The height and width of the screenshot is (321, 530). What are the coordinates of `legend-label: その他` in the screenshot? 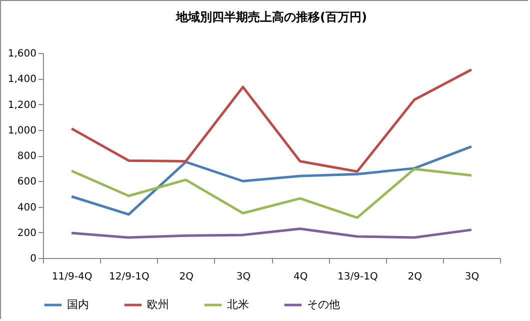 It's located at (323, 304).